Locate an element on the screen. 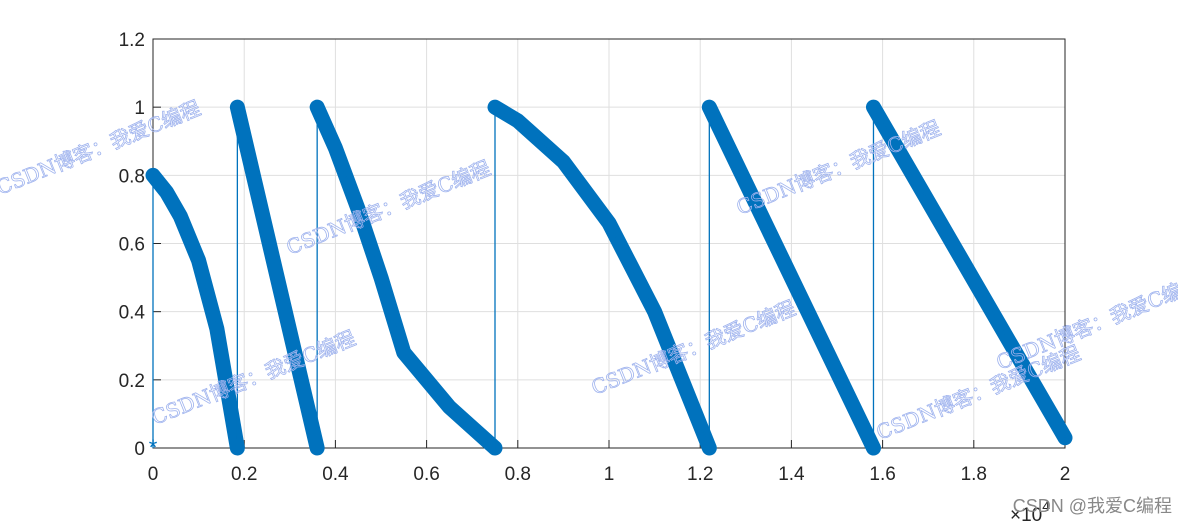 Image resolution: width=1178 pixels, height=531 pixels. y-tick-label: 1.2 is located at coordinates (132, 40).